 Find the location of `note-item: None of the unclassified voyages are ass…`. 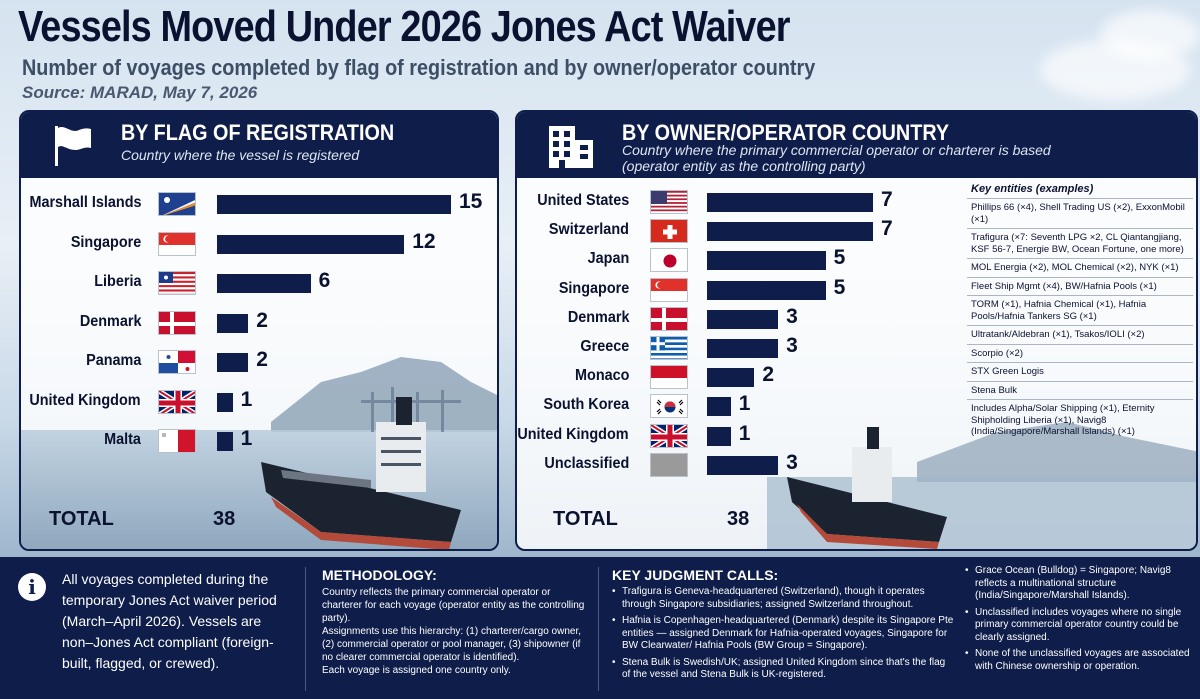

note-item: None of the unclassified voyages are ass… is located at coordinates (1080, 660).